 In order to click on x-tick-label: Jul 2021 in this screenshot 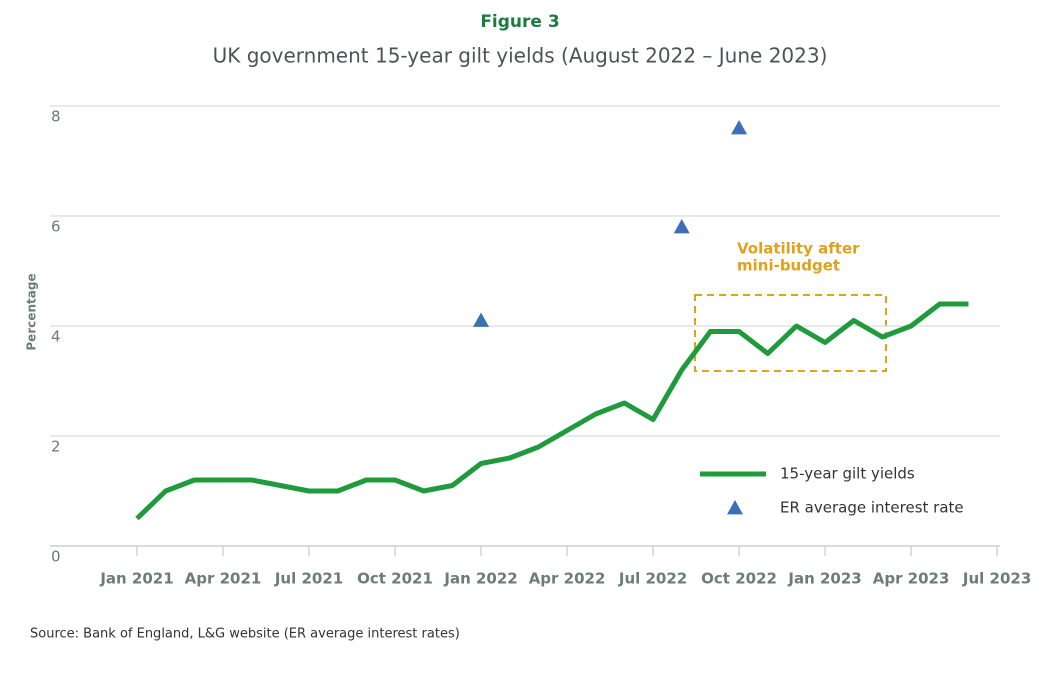, I will do `click(308, 579)`.